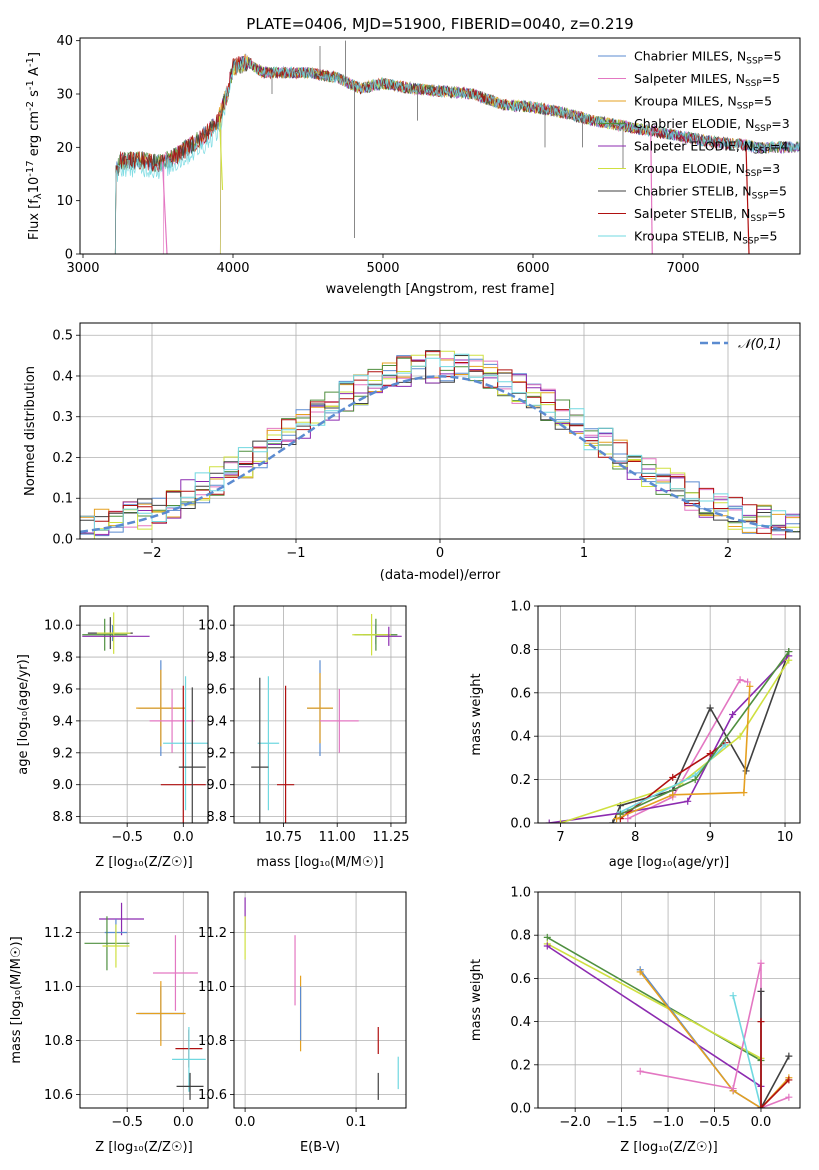 The width and height of the screenshot is (819, 1170). Describe the element at coordinates (216, 658) in the screenshot. I see `y-tick-label: 9.8` at that location.